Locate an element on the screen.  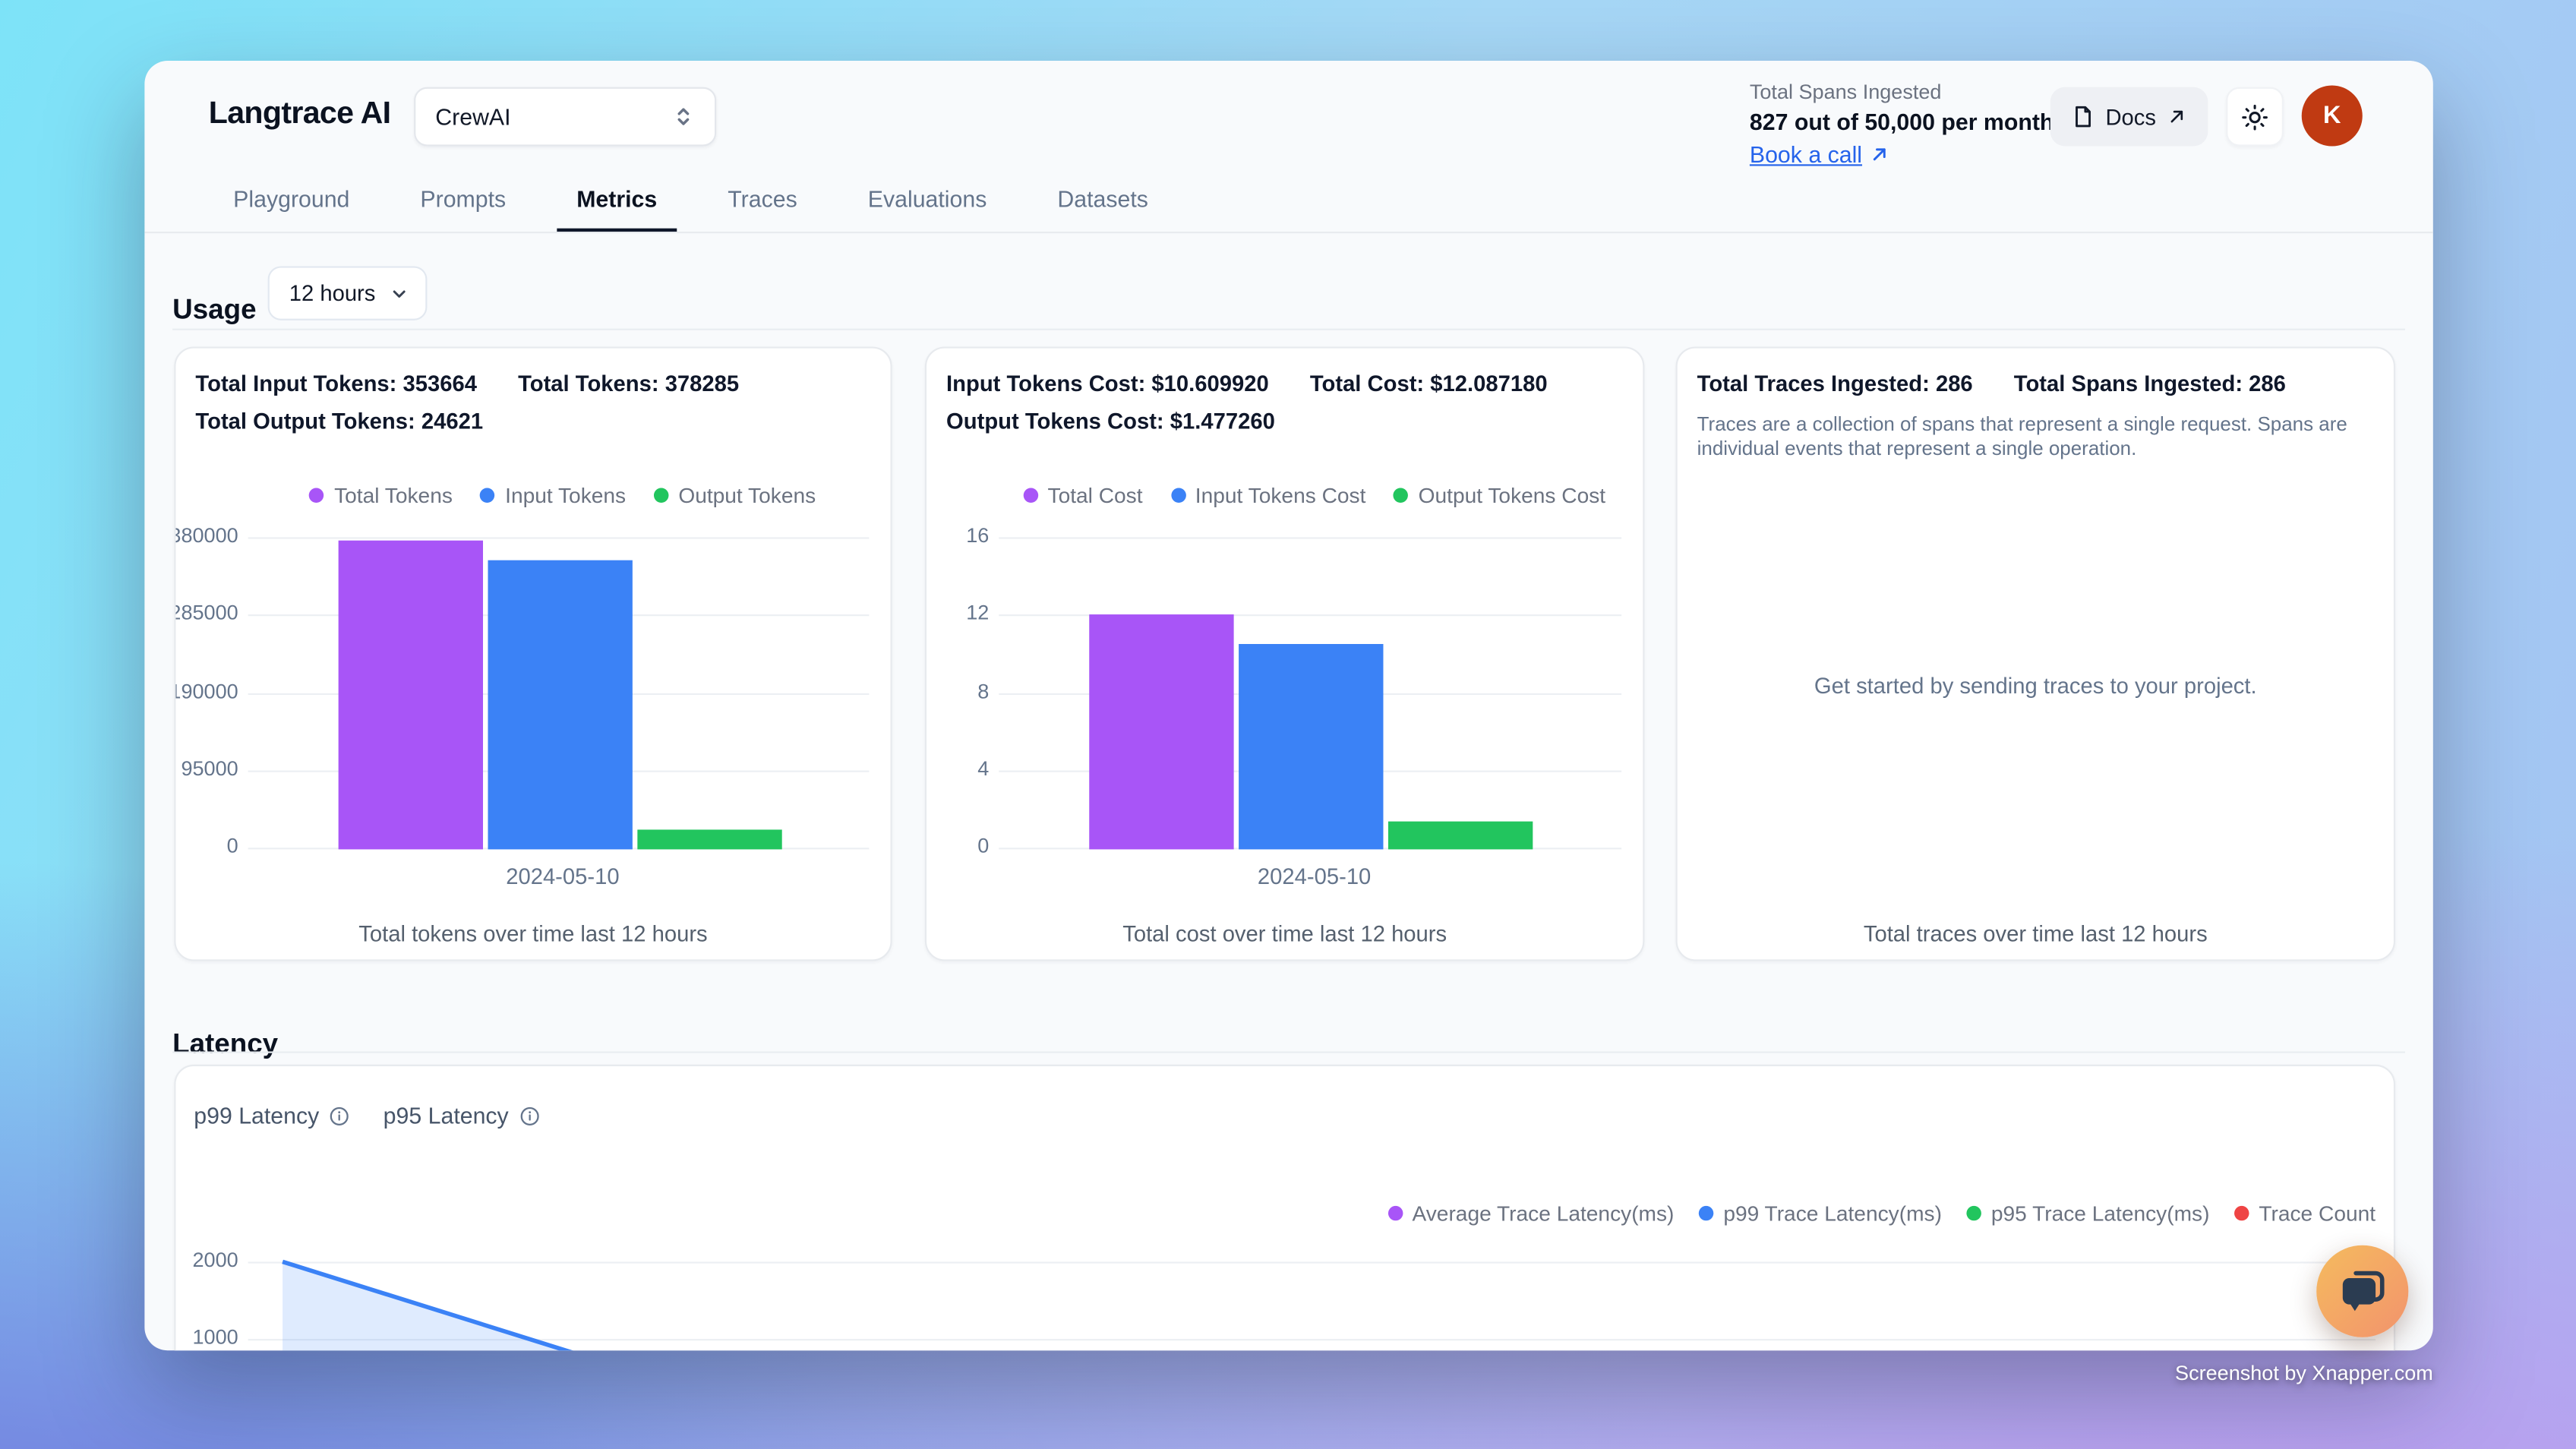
stat-item: Input Tokens Cost: $10.609920 is located at coordinates (1107, 383).